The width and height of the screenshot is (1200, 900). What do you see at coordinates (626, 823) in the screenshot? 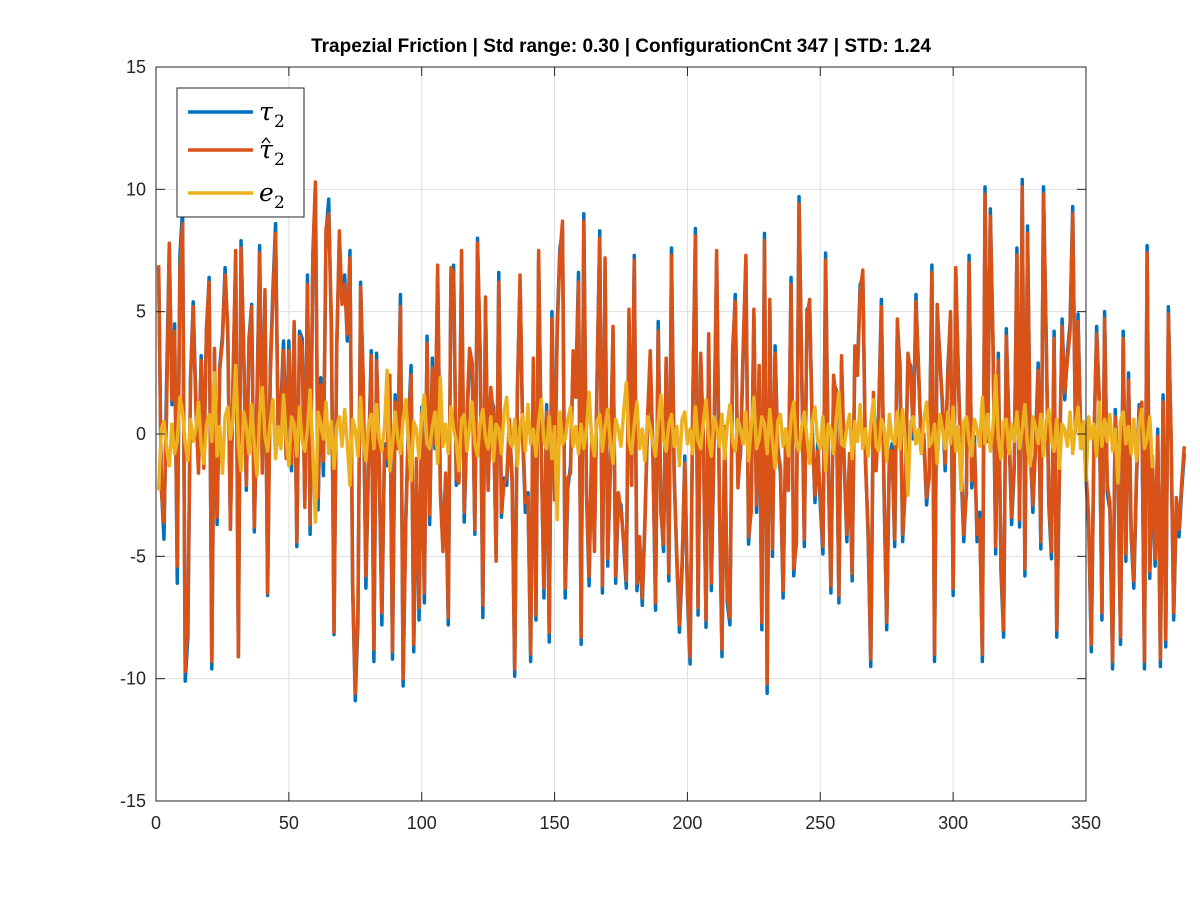
I see `x-axis-tick-labels: 0 50 100 150 200 250 300 350` at bounding box center [626, 823].